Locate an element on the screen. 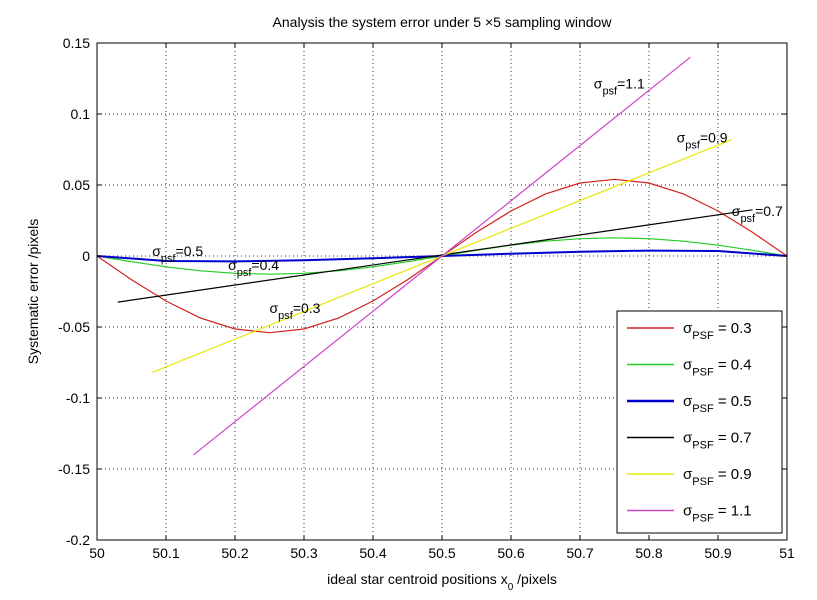 This screenshot has width=817, height=600. x-tick-label: 50.2 is located at coordinates (234, 553).